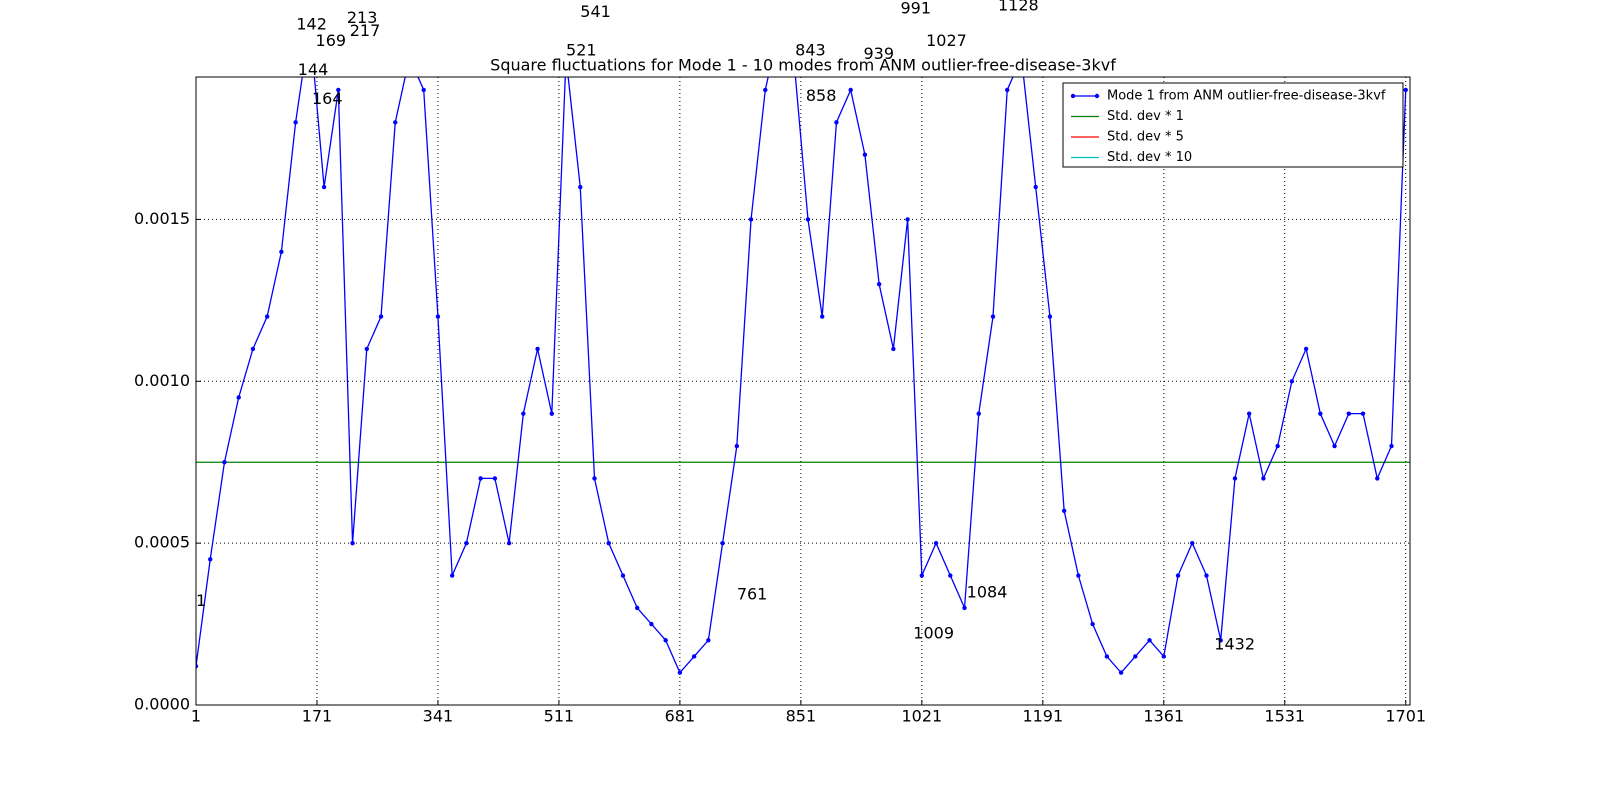  Describe the element at coordinates (821, 95) in the screenshot. I see `annotation: 858` at that location.